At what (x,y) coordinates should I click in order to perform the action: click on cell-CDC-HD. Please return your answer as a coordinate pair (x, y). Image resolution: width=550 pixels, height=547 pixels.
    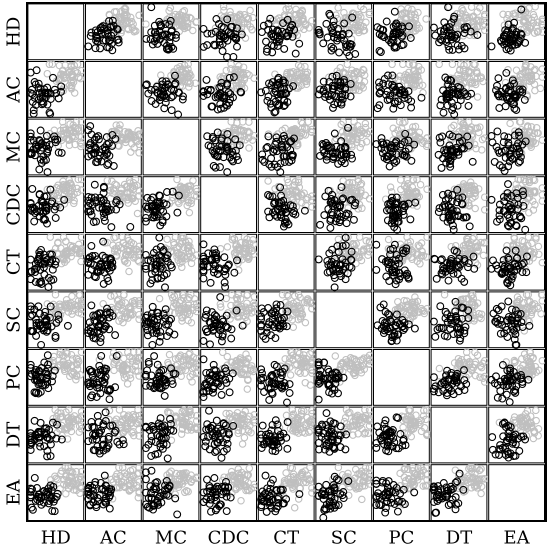
    Looking at the image, I should click on (56, 204).